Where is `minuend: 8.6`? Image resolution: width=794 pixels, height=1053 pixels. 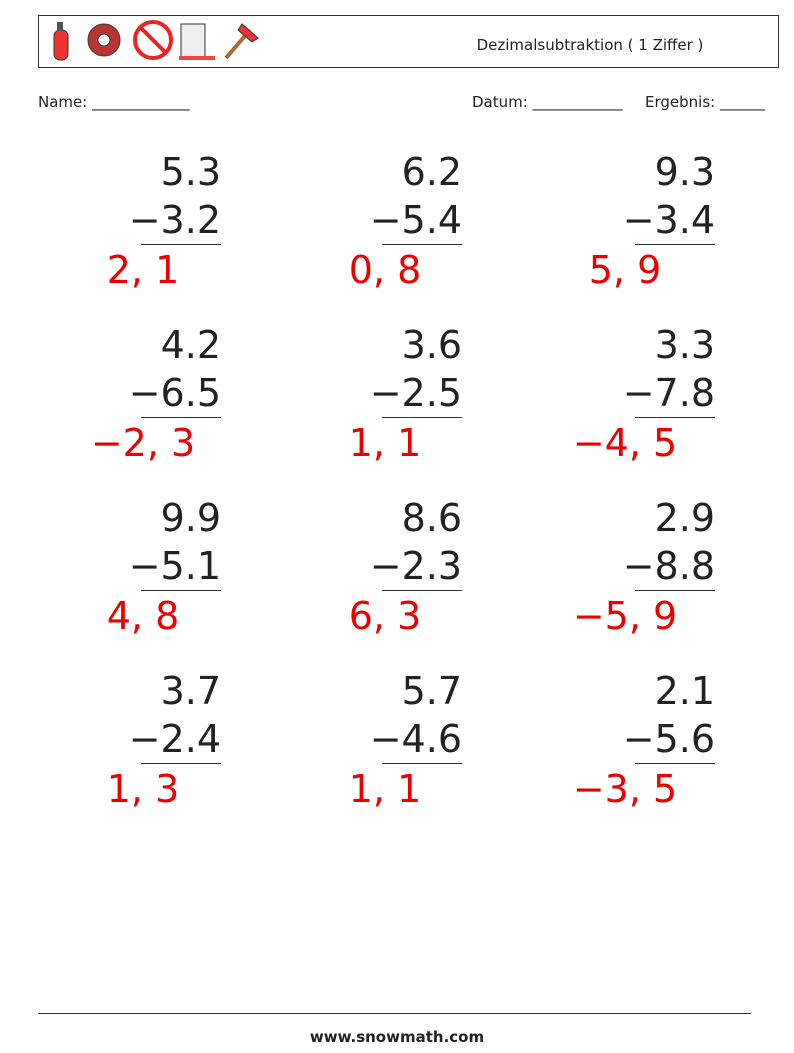
minuend: 8.6 is located at coordinates (431, 518).